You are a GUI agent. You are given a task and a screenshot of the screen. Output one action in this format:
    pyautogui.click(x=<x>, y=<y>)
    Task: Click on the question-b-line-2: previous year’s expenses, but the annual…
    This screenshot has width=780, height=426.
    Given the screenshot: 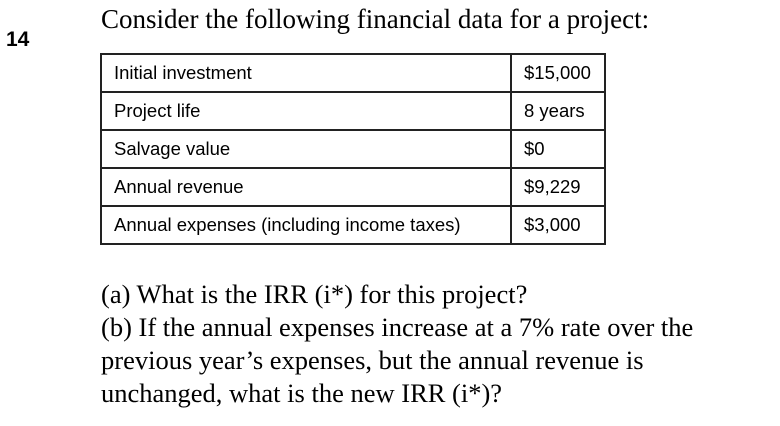 What is the action you would take?
    pyautogui.click(x=372, y=360)
    